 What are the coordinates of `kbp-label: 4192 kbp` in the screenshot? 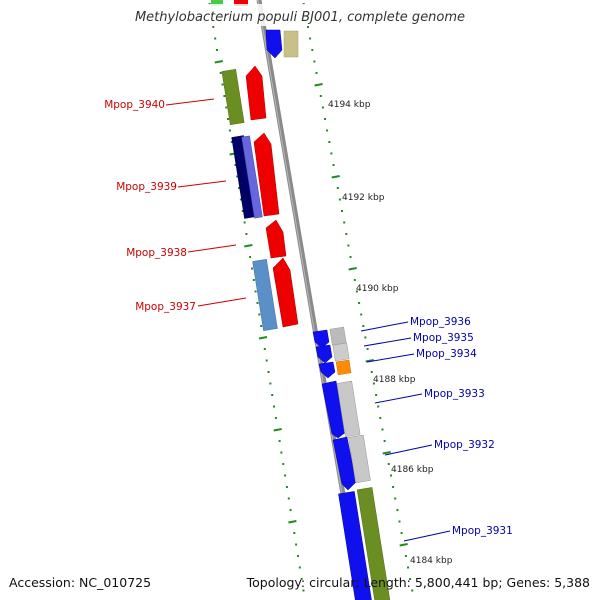 It's located at (363, 198).